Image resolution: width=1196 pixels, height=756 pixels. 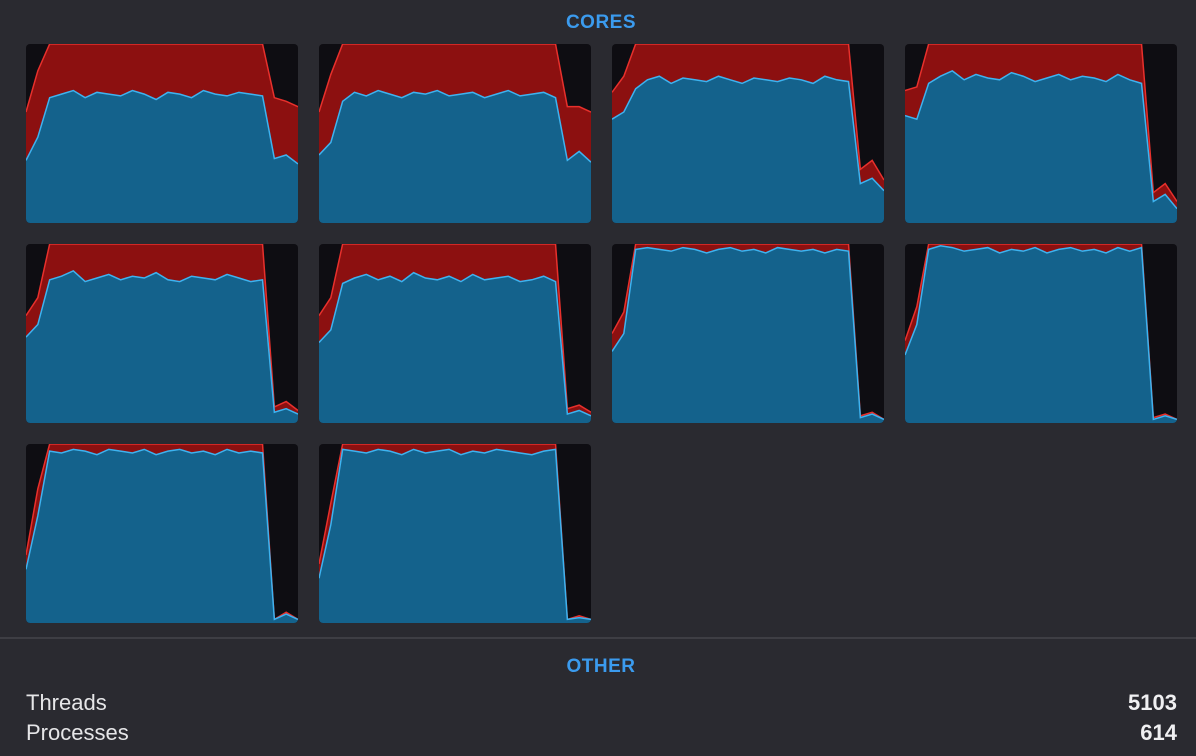 I want to click on stat-label: Threads, so click(x=66, y=702).